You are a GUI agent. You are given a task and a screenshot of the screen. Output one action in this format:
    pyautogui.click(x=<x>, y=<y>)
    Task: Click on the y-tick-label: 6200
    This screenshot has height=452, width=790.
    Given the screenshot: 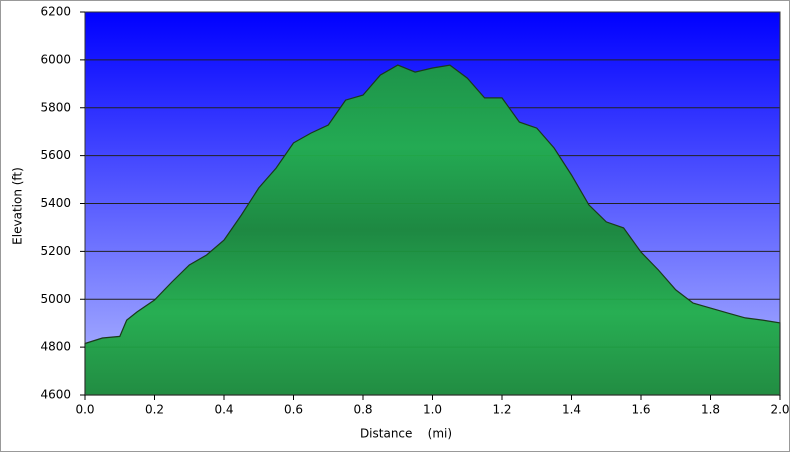 What is the action you would take?
    pyautogui.click(x=55, y=12)
    